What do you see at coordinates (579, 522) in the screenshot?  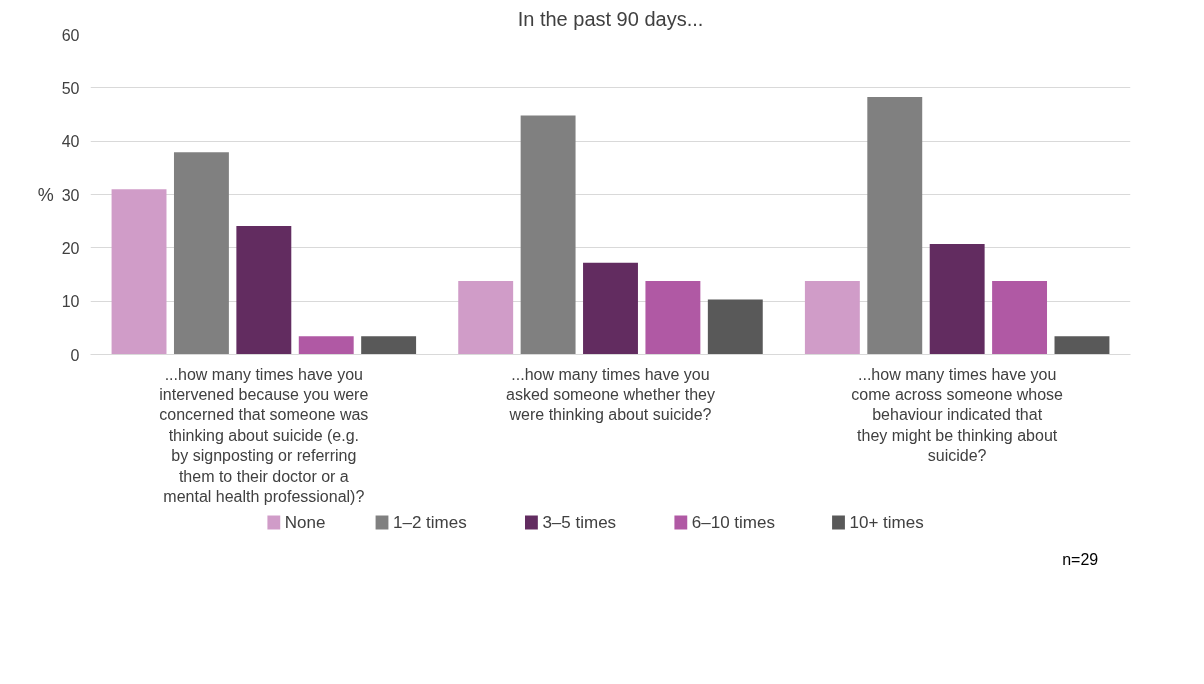 I see `legend-label: 3–5 times` at bounding box center [579, 522].